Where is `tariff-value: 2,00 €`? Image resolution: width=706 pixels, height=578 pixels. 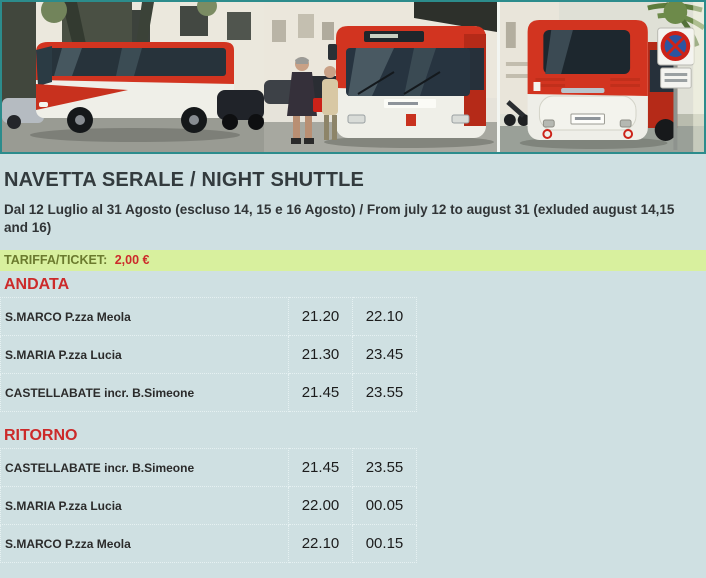 tariff-value: 2,00 € is located at coordinates (132, 260).